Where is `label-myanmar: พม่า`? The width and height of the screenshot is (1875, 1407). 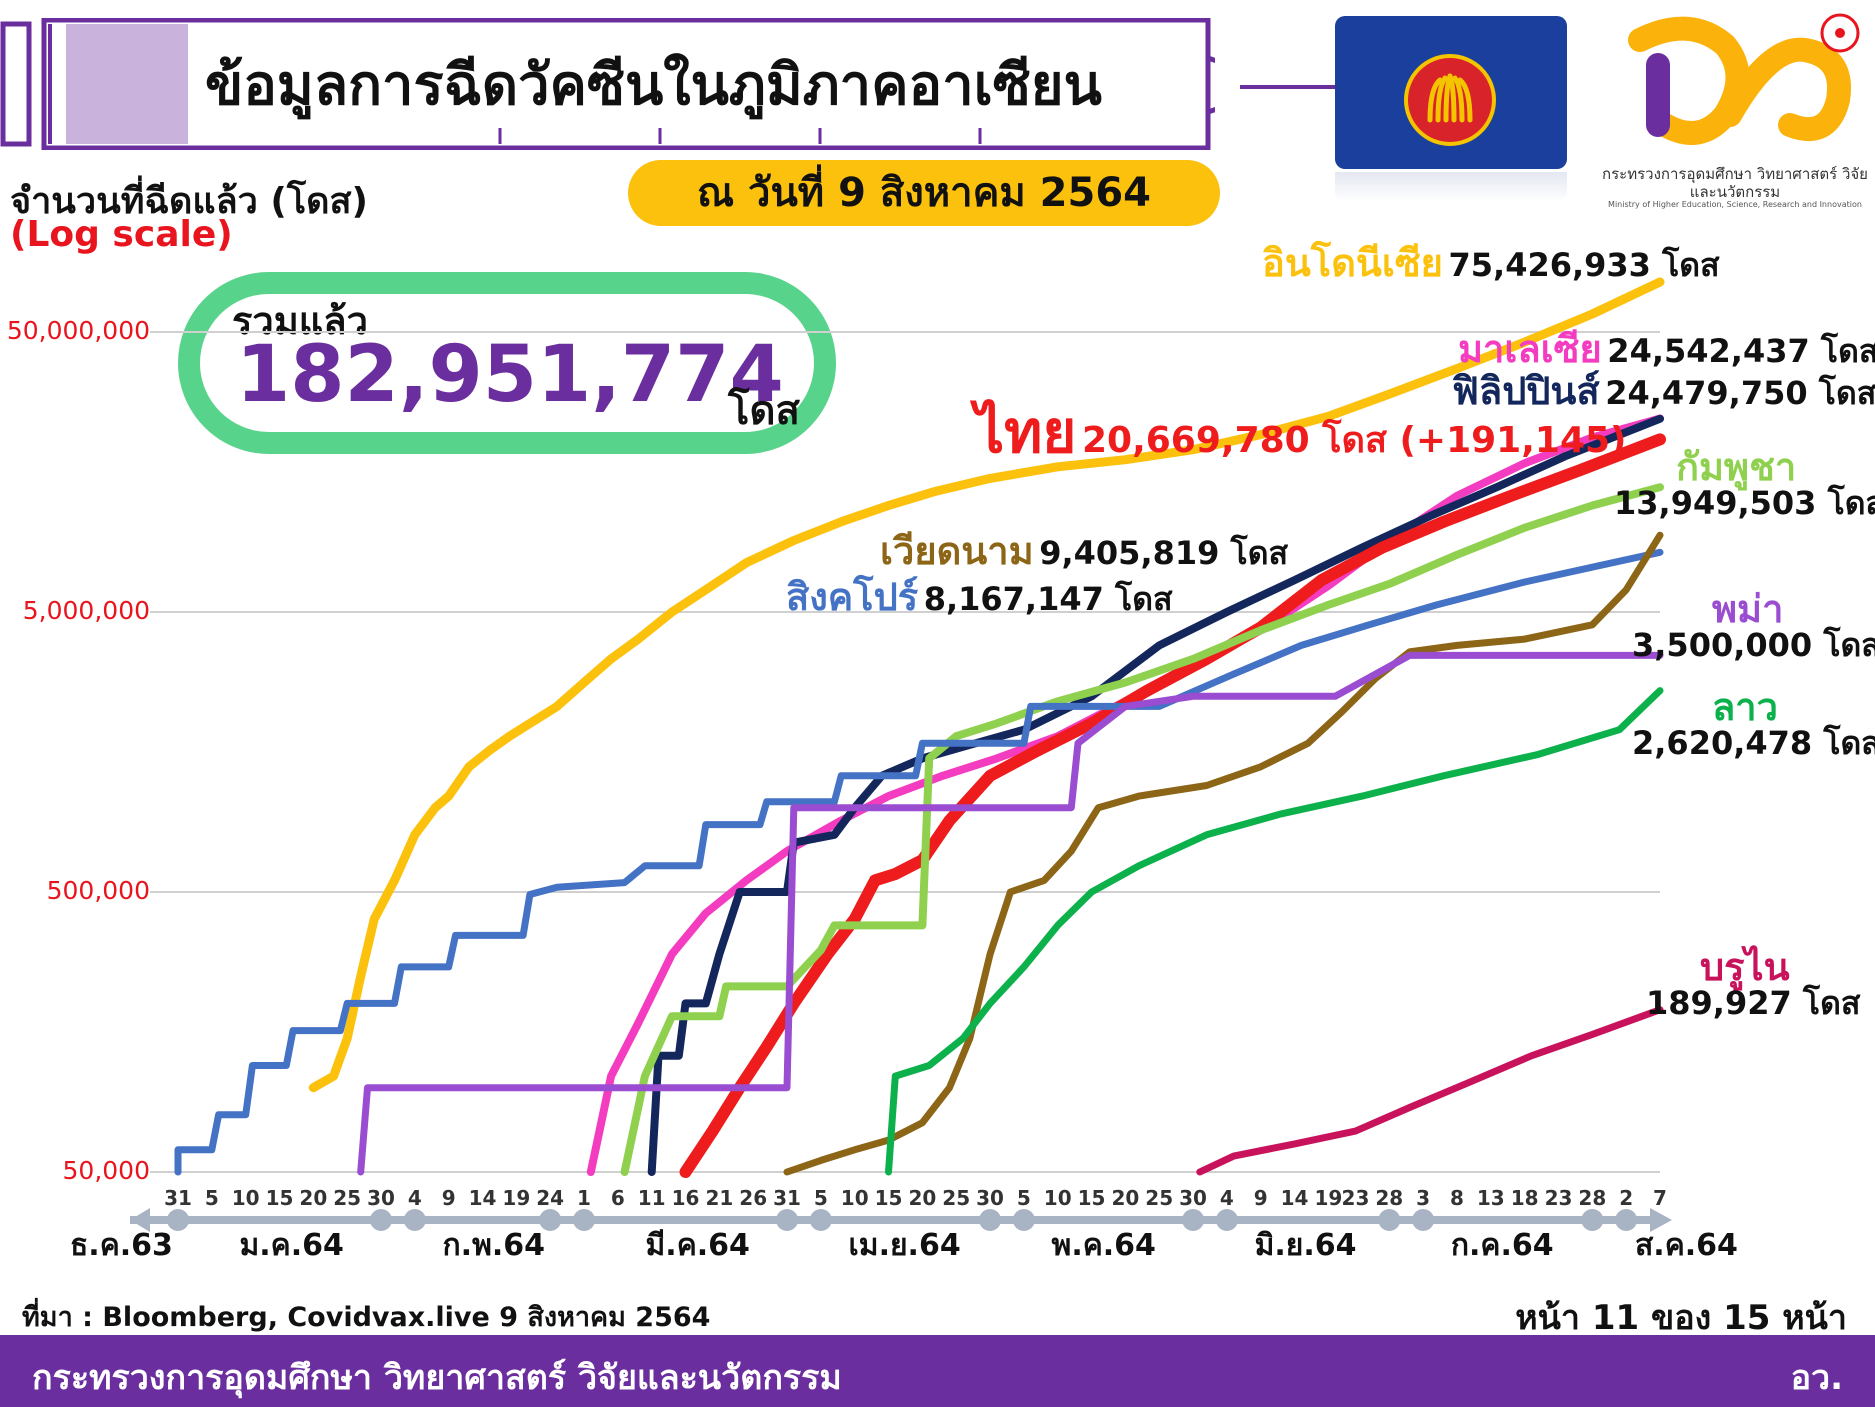 label-myanmar: พม่า is located at coordinates (1748, 609).